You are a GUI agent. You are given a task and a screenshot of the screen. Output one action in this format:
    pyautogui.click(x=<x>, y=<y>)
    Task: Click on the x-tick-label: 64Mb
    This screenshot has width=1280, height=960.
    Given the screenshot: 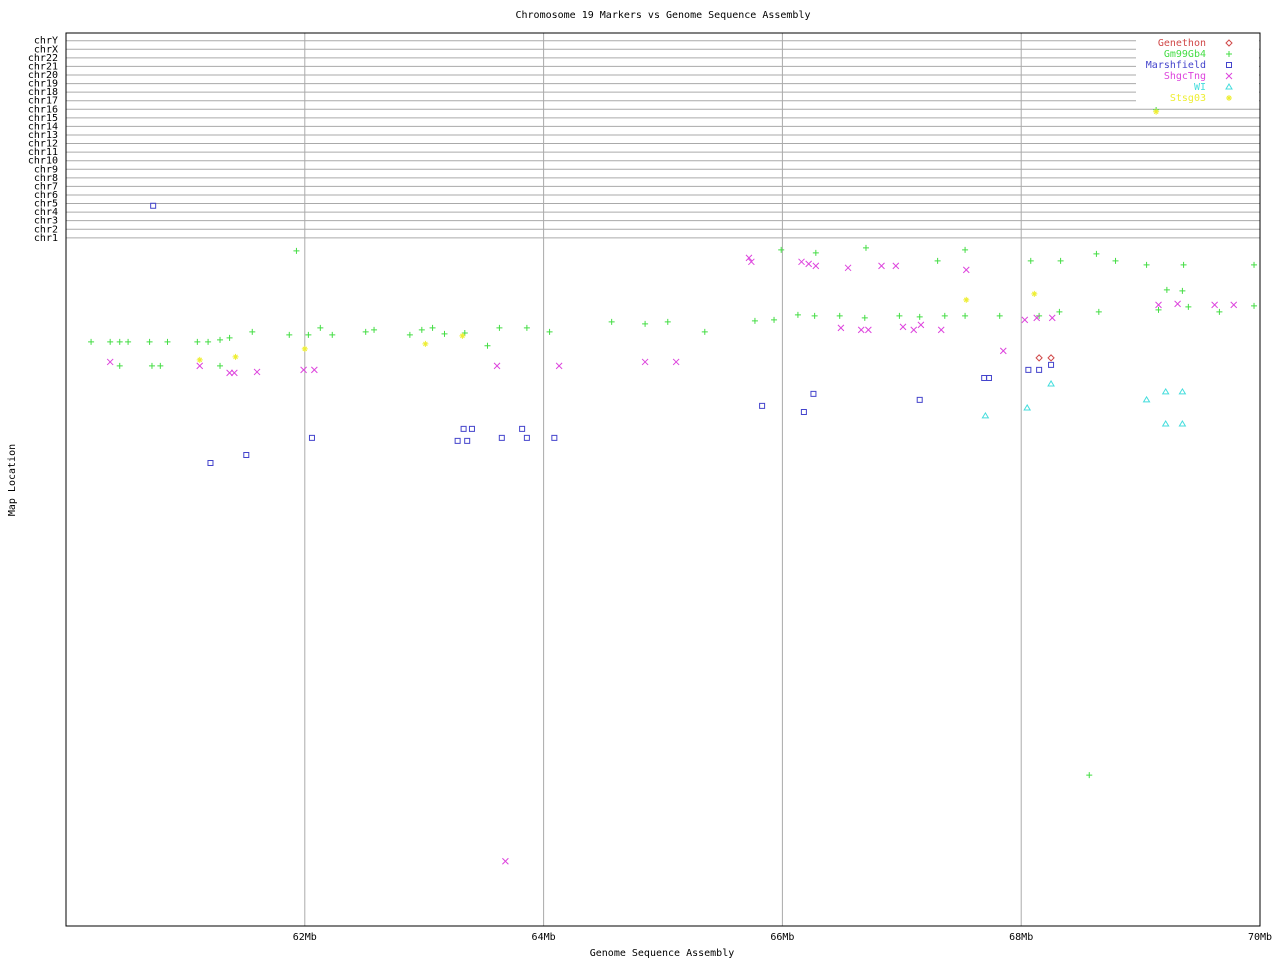 What is the action you would take?
    pyautogui.click(x=544, y=937)
    